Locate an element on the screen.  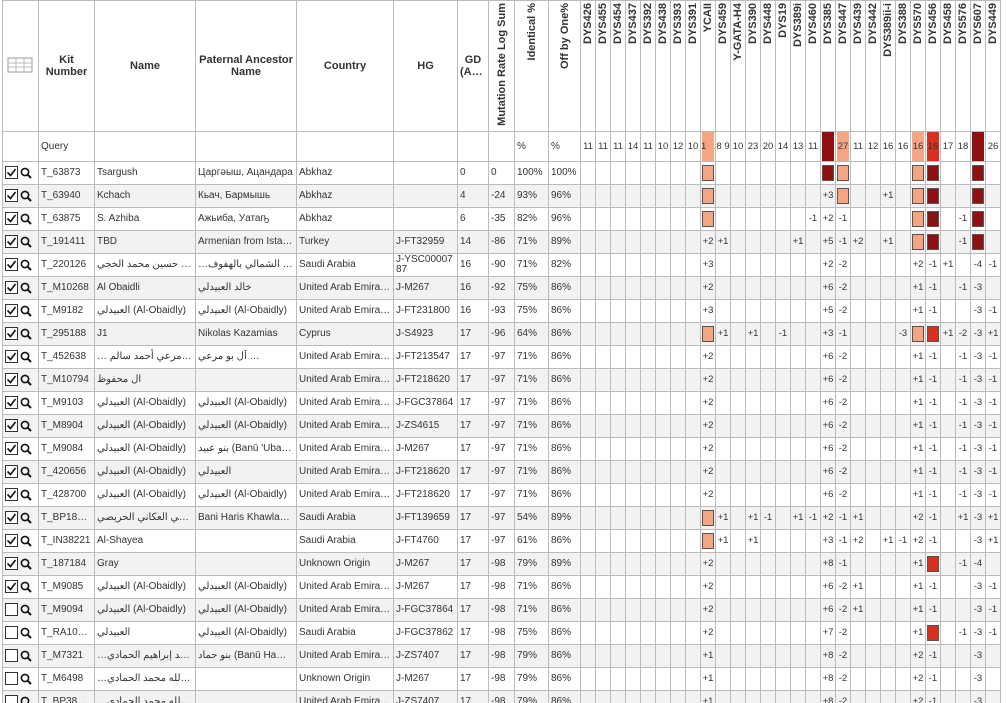
marker-value: -1 is located at coordinates (933, 403).